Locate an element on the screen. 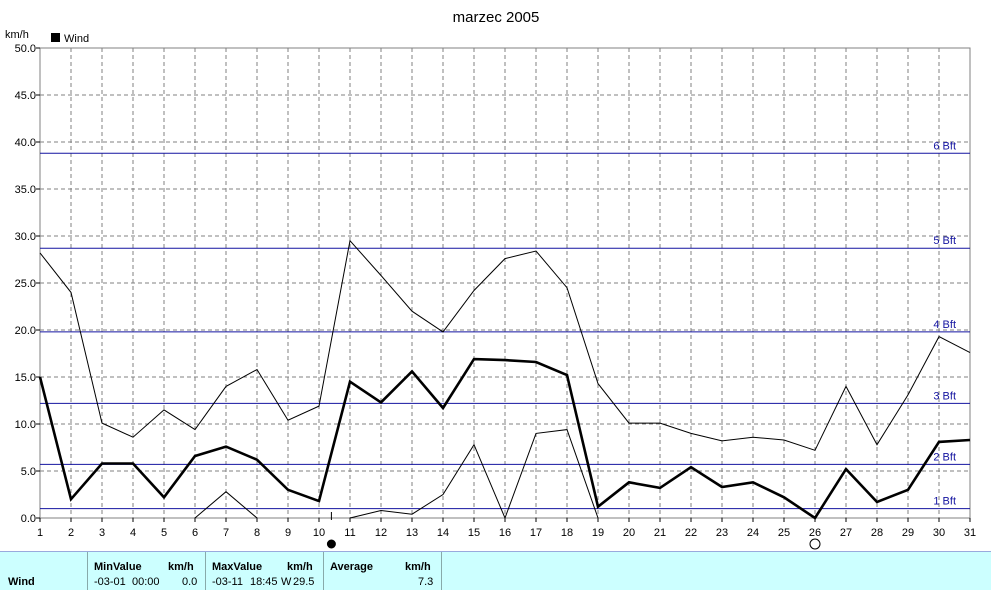  max-value: 29.5 is located at coordinates (304, 582).